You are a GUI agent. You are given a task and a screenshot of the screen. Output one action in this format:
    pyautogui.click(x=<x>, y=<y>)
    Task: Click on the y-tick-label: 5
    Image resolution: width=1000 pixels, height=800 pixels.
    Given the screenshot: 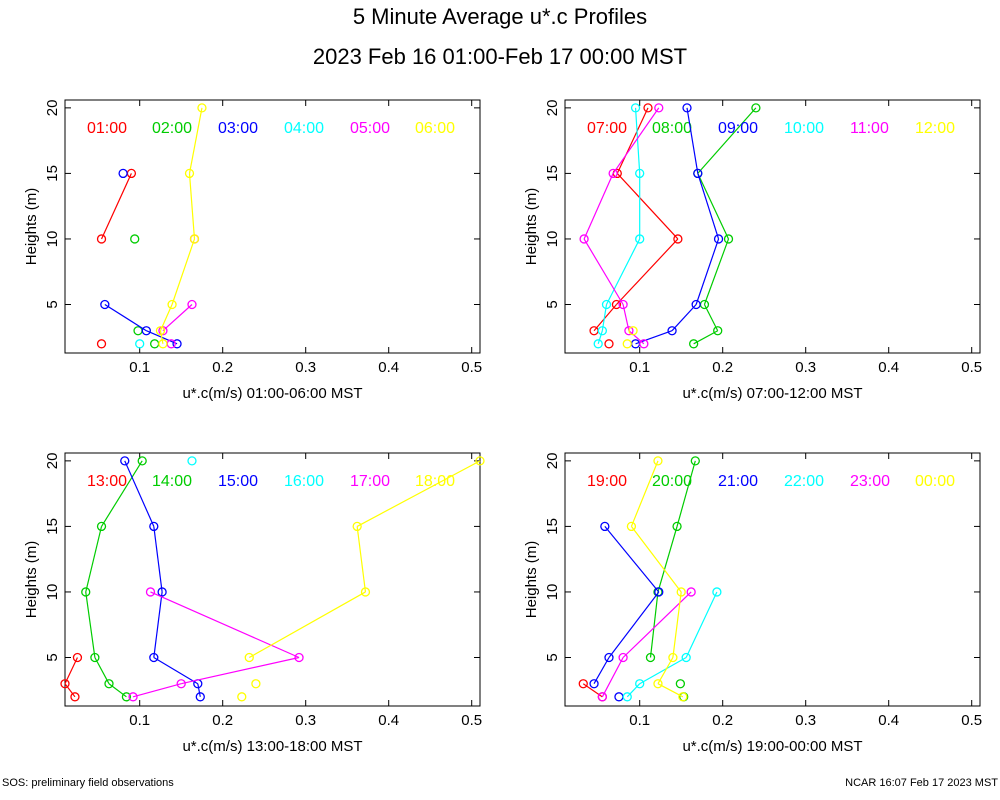 What is the action you would take?
    pyautogui.click(x=552, y=657)
    